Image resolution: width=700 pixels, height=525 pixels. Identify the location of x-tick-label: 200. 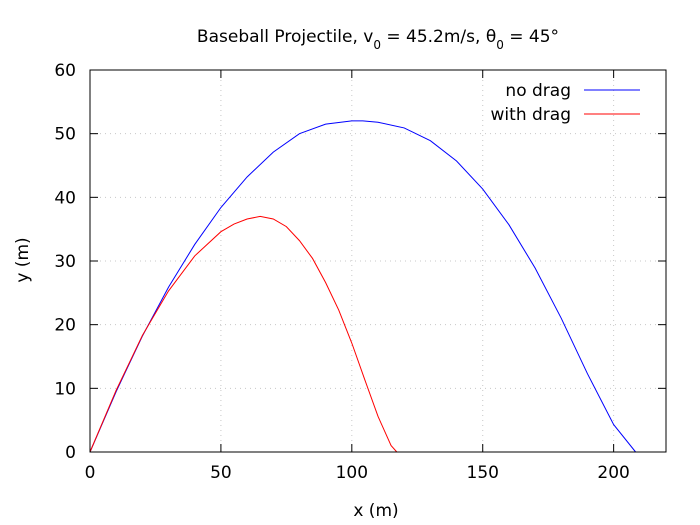
(613, 473).